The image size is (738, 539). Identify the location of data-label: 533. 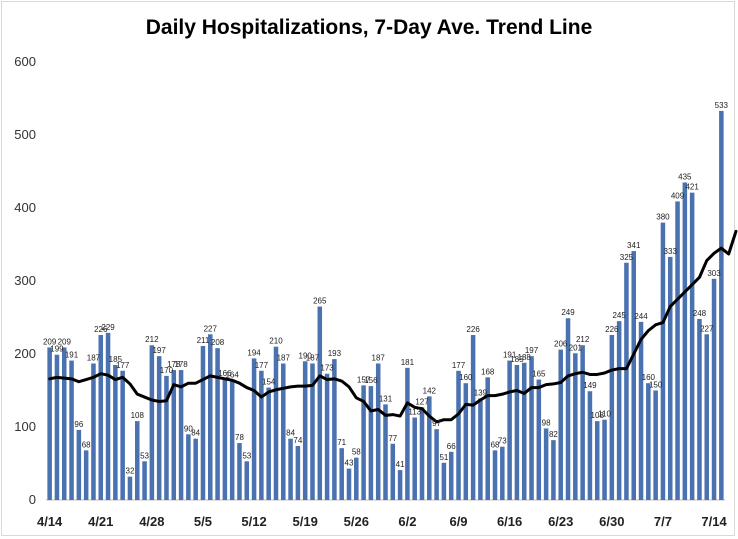
(722, 105).